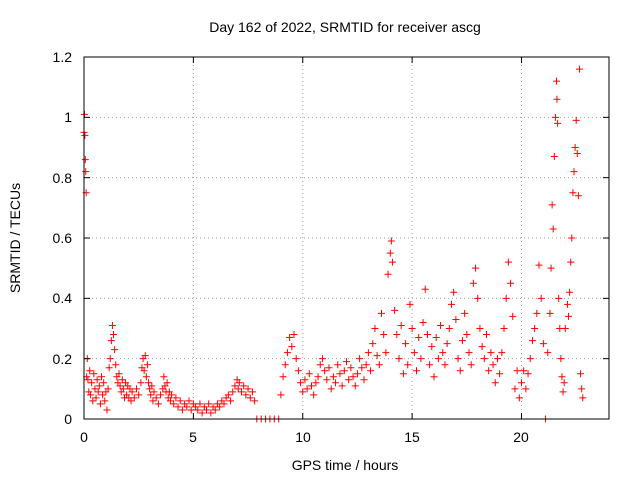 Image resolution: width=640 pixels, height=480 pixels. What do you see at coordinates (63, 359) in the screenshot?
I see `y-tick-label: 0.2` at bounding box center [63, 359].